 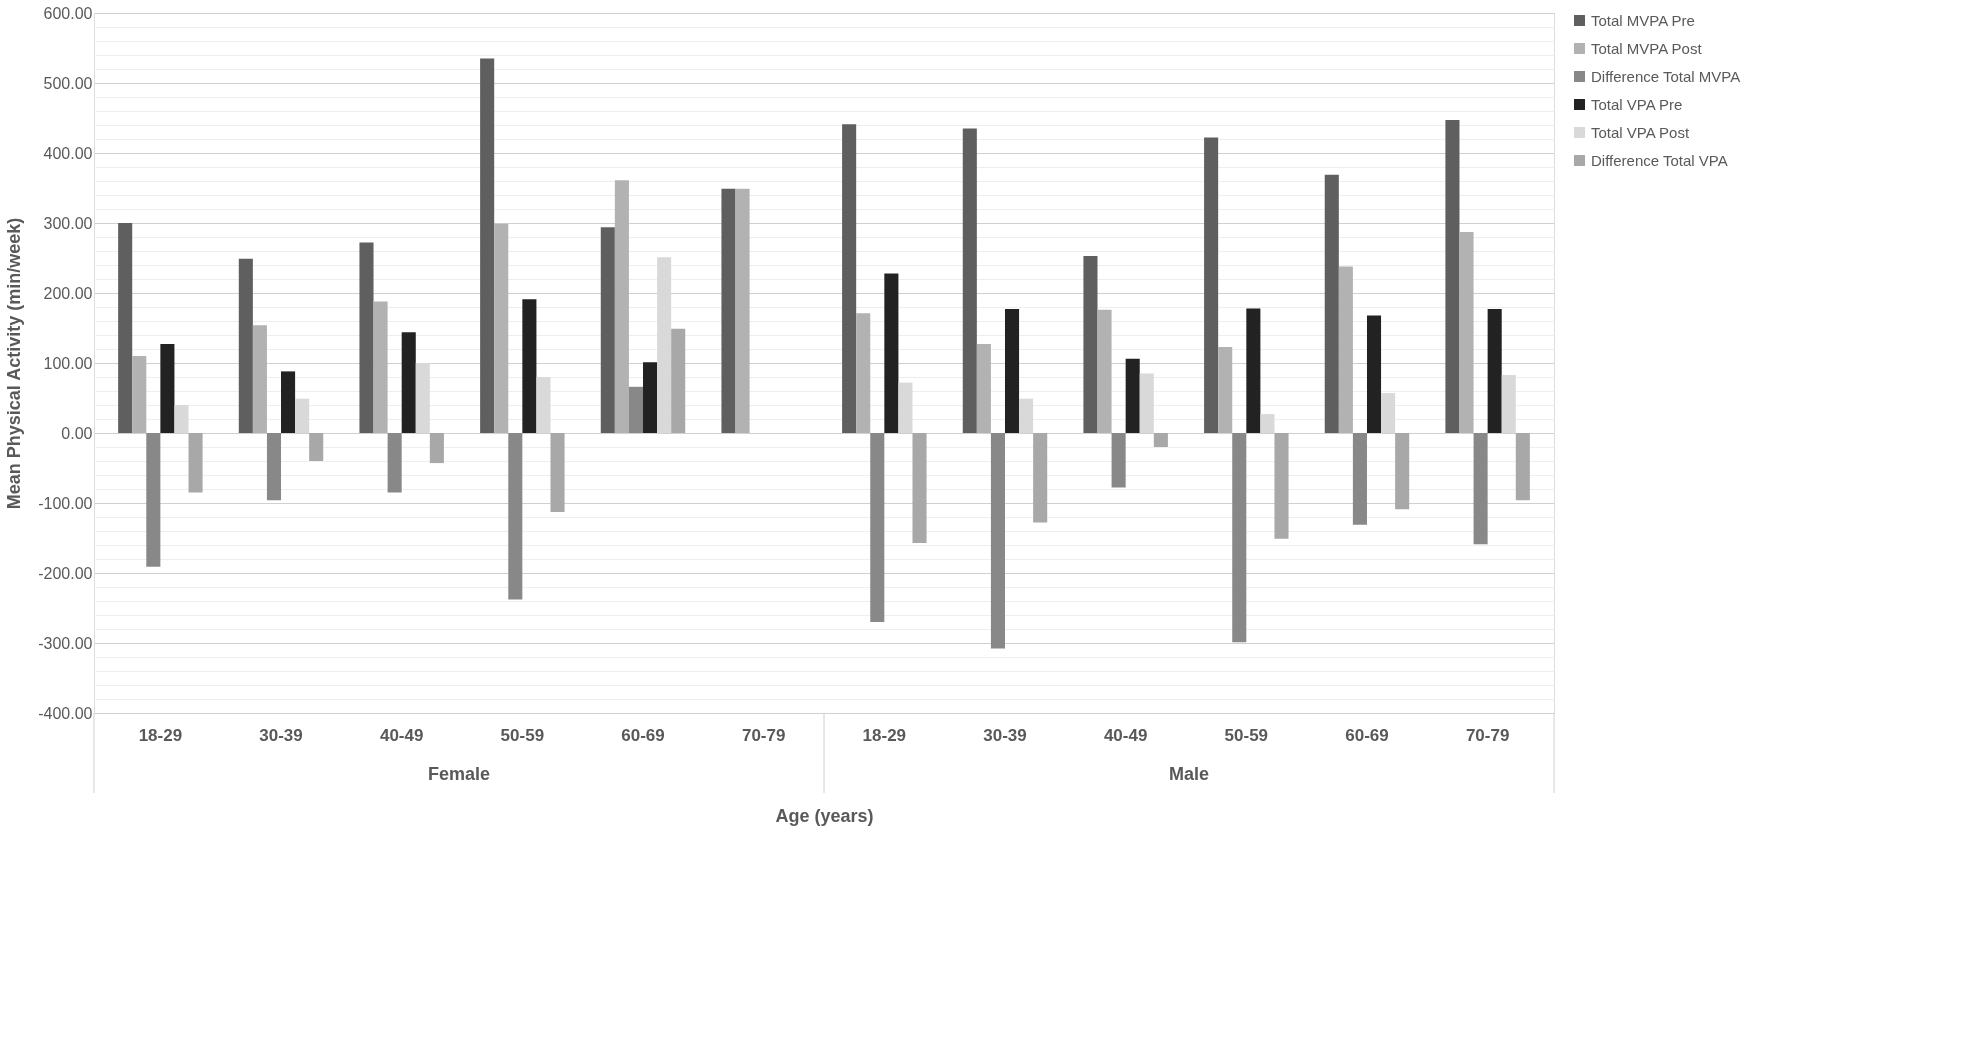 What do you see at coordinates (68, 153) in the screenshot?
I see `y-tick-label: 400.00` at bounding box center [68, 153].